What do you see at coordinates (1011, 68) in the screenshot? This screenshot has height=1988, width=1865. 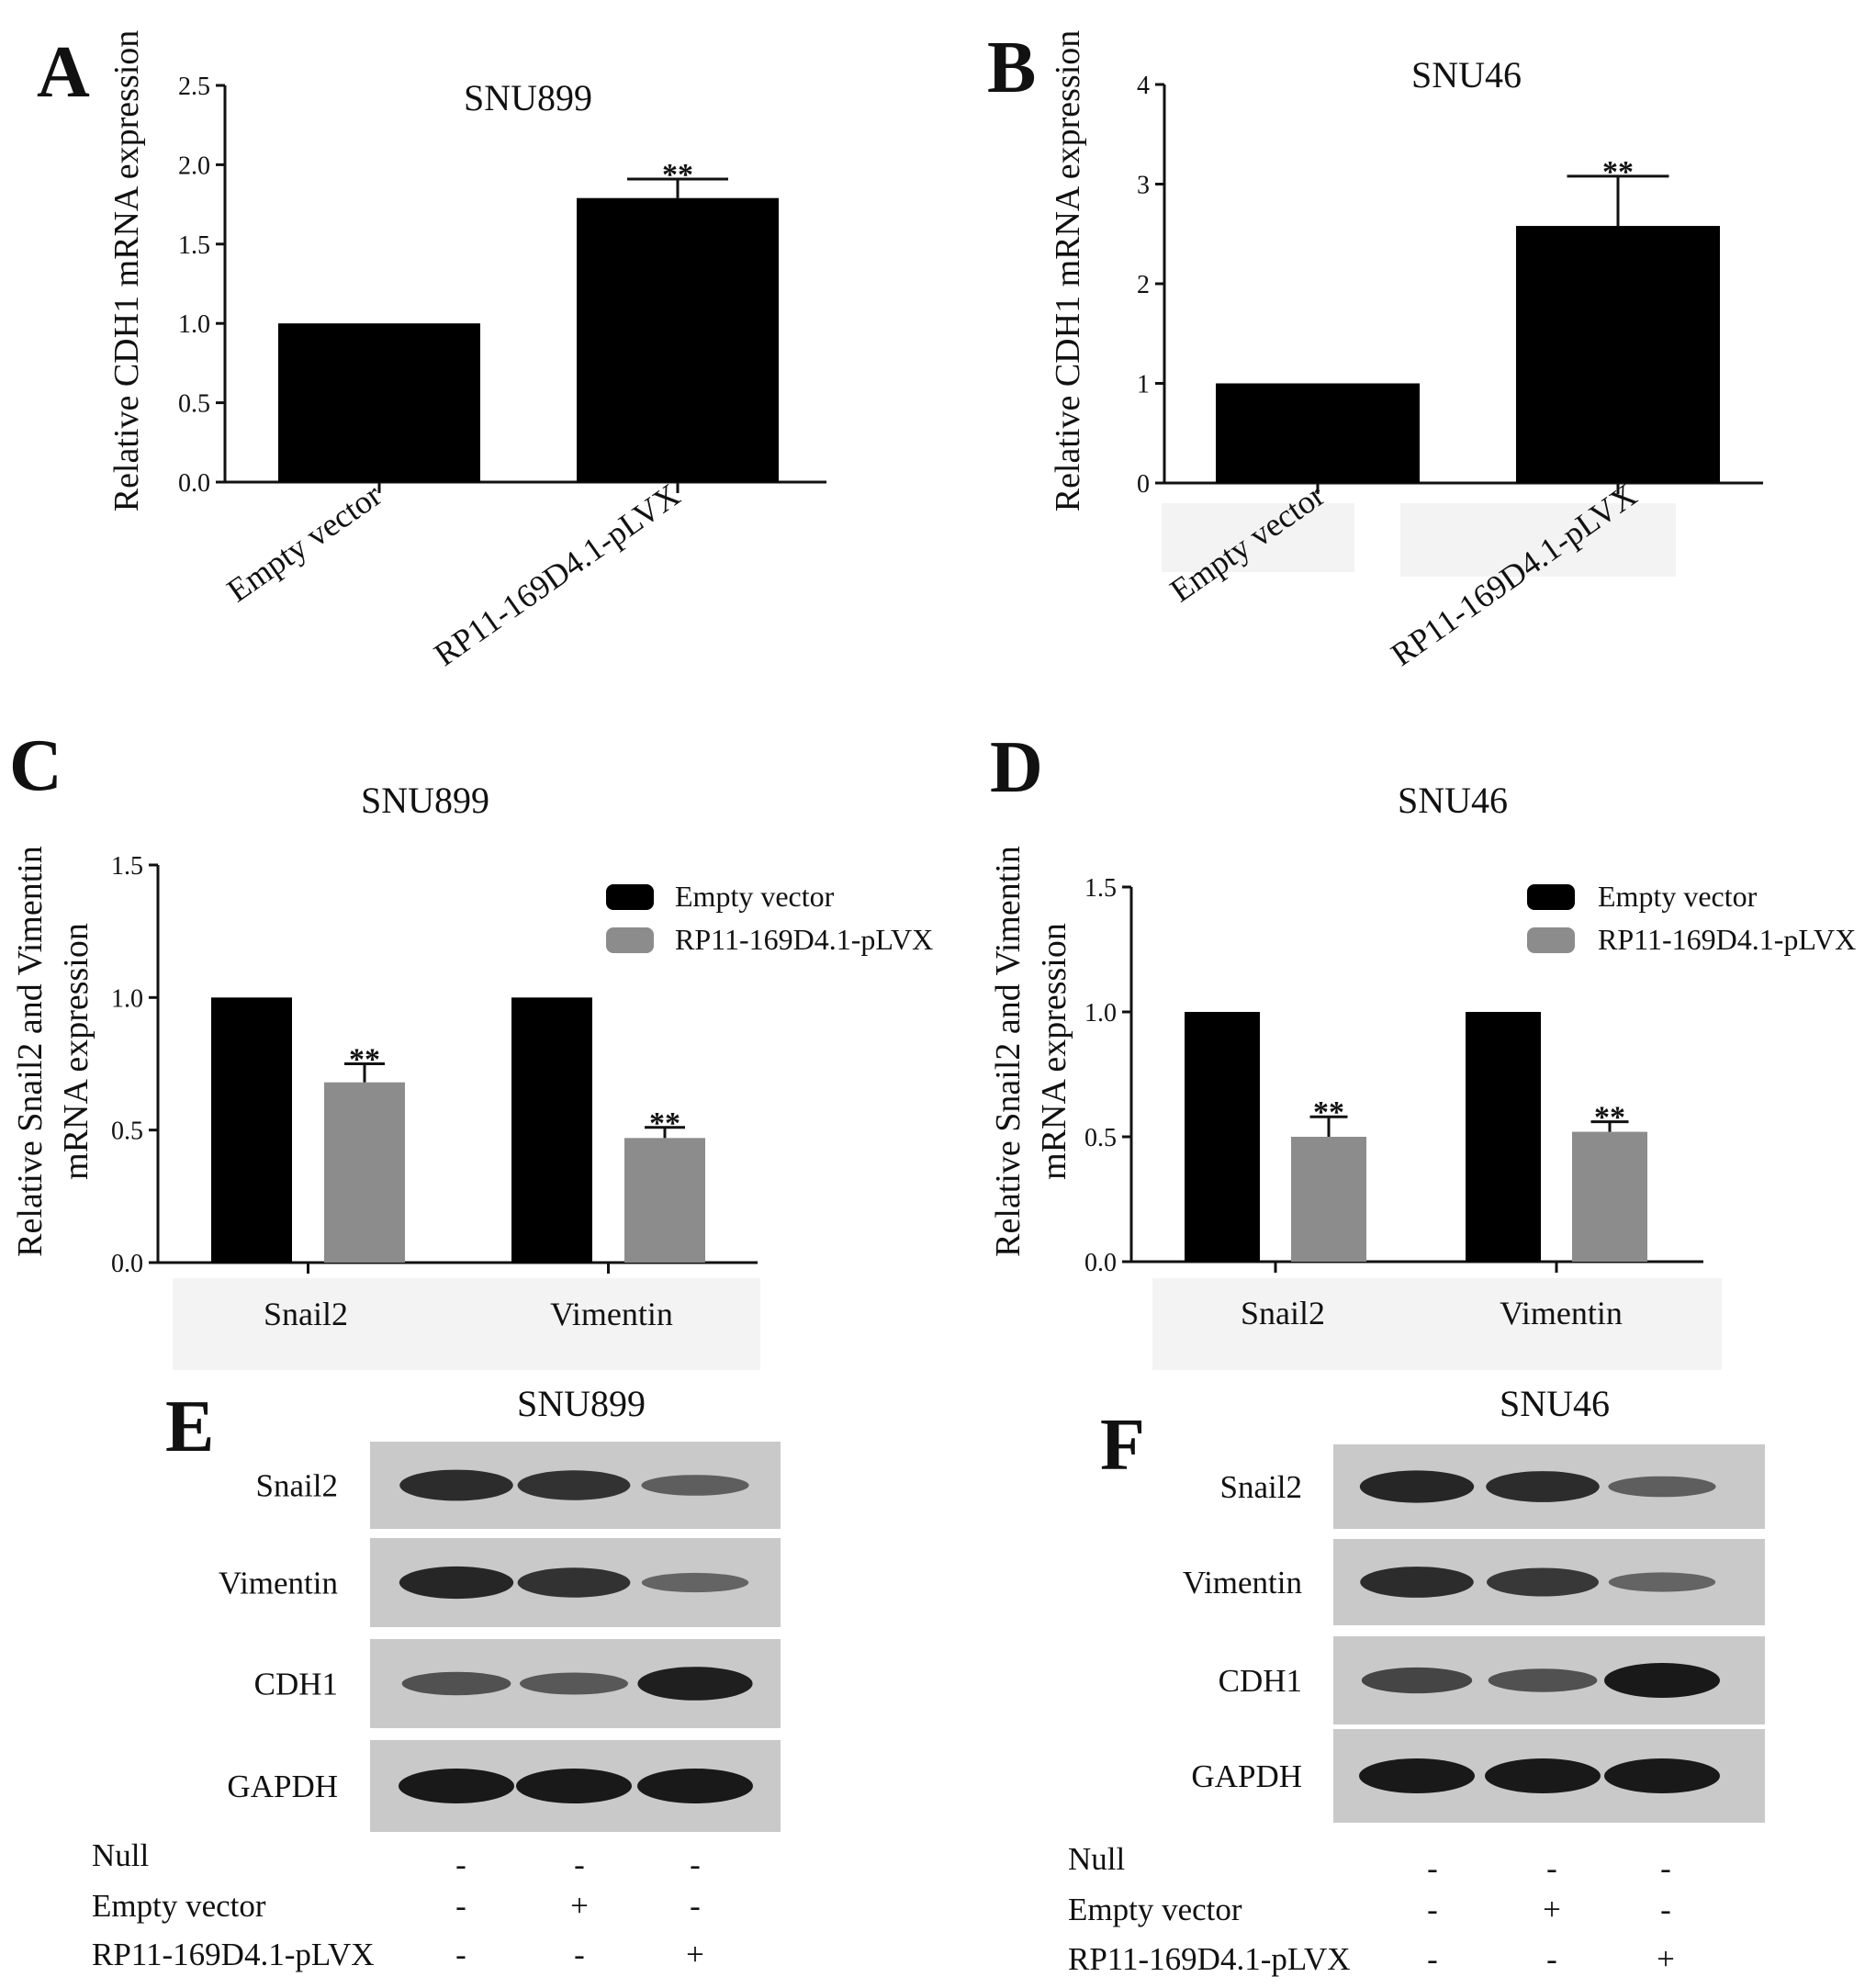 I see `panel-label-b: B` at bounding box center [1011, 68].